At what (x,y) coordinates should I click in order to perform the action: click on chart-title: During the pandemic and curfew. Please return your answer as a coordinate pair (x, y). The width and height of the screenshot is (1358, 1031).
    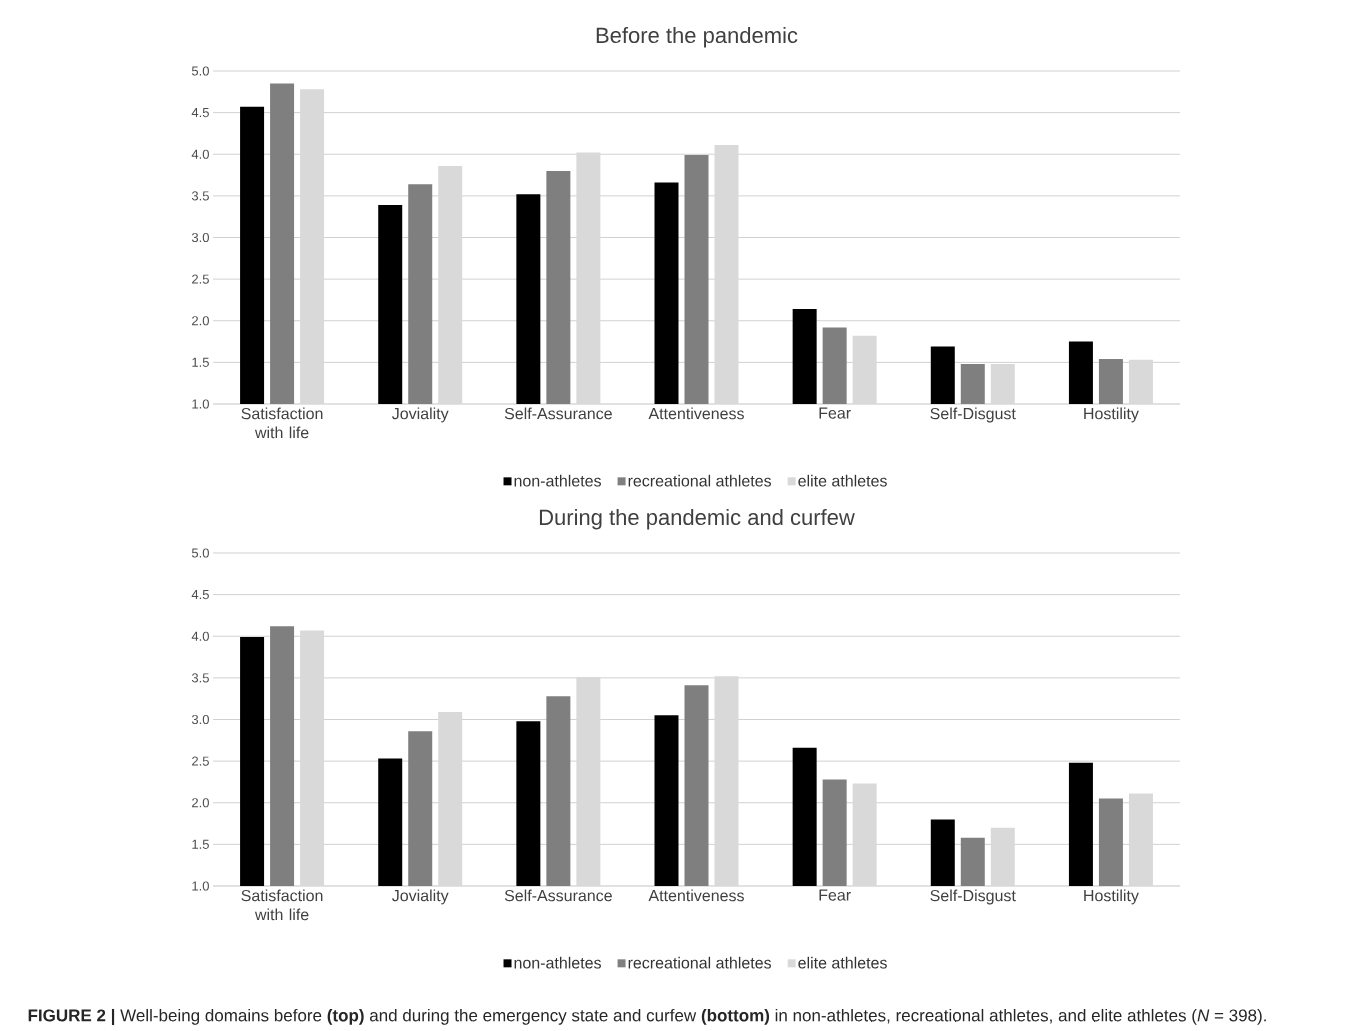
    Looking at the image, I should click on (697, 519).